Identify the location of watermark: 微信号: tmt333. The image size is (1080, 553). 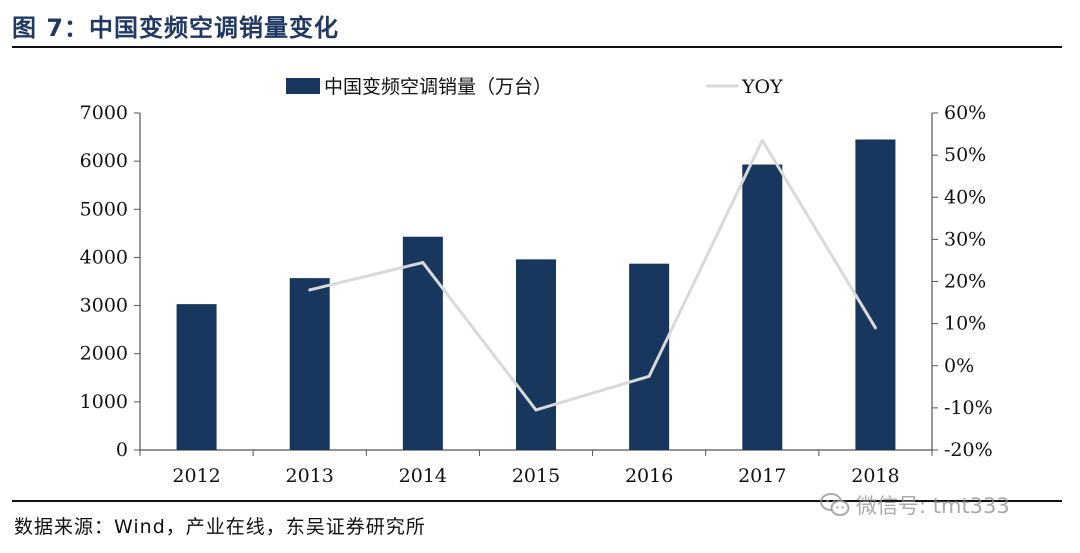
(915, 505).